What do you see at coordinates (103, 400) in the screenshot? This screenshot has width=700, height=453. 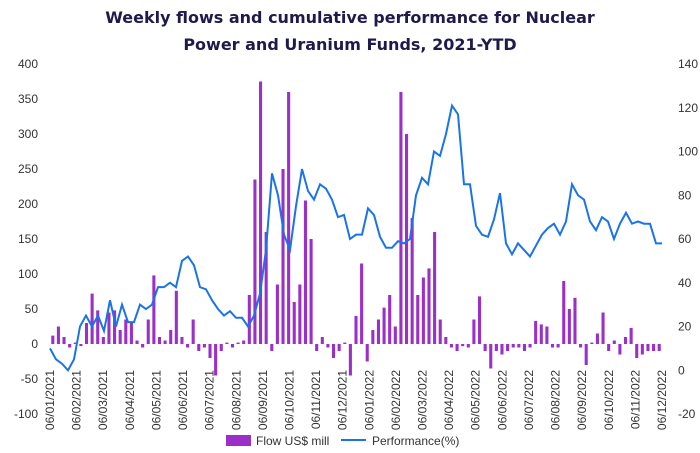 I see `x-tick-label: 06/03/2021` at bounding box center [103, 400].